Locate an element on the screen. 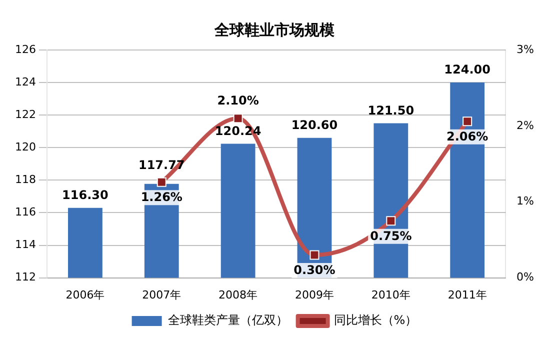  legend-label: 全球鞋类产量（亿双） is located at coordinates (228, 320).